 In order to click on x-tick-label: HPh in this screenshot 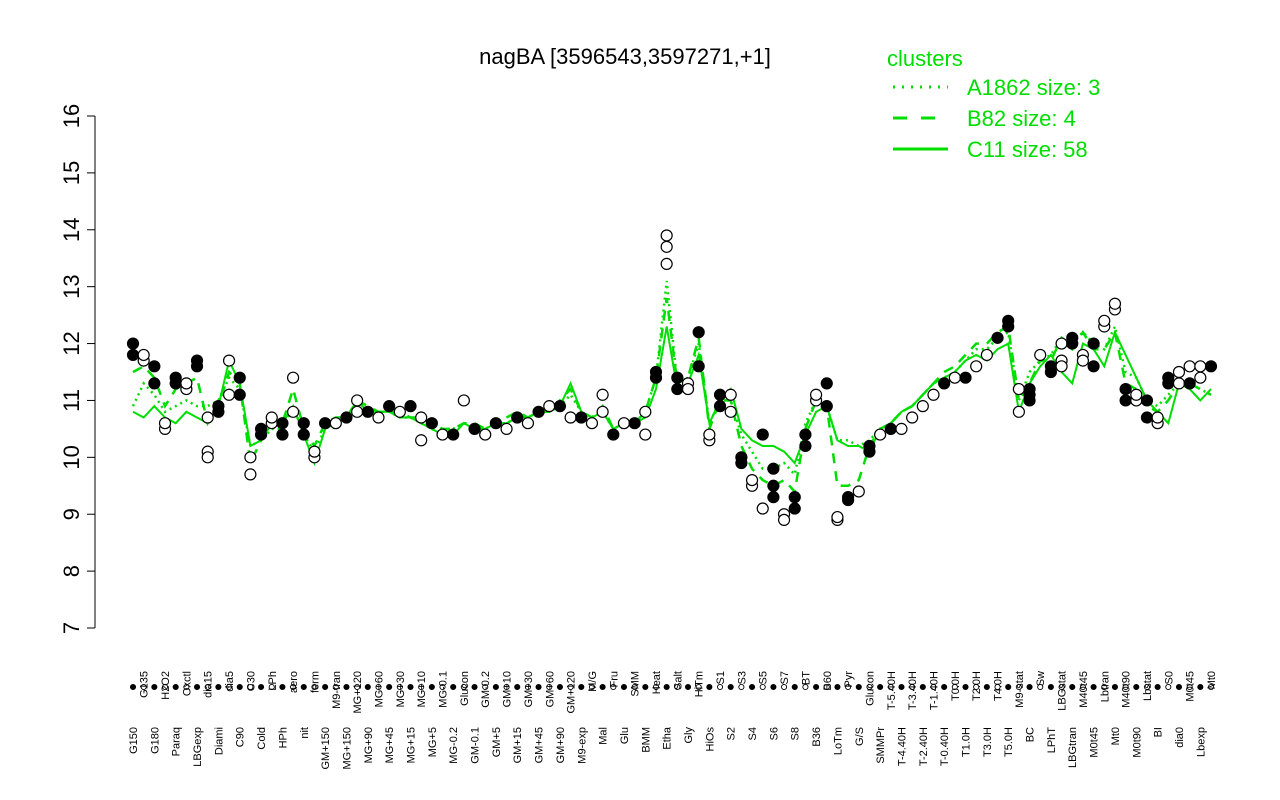, I will do `click(283, 737)`.